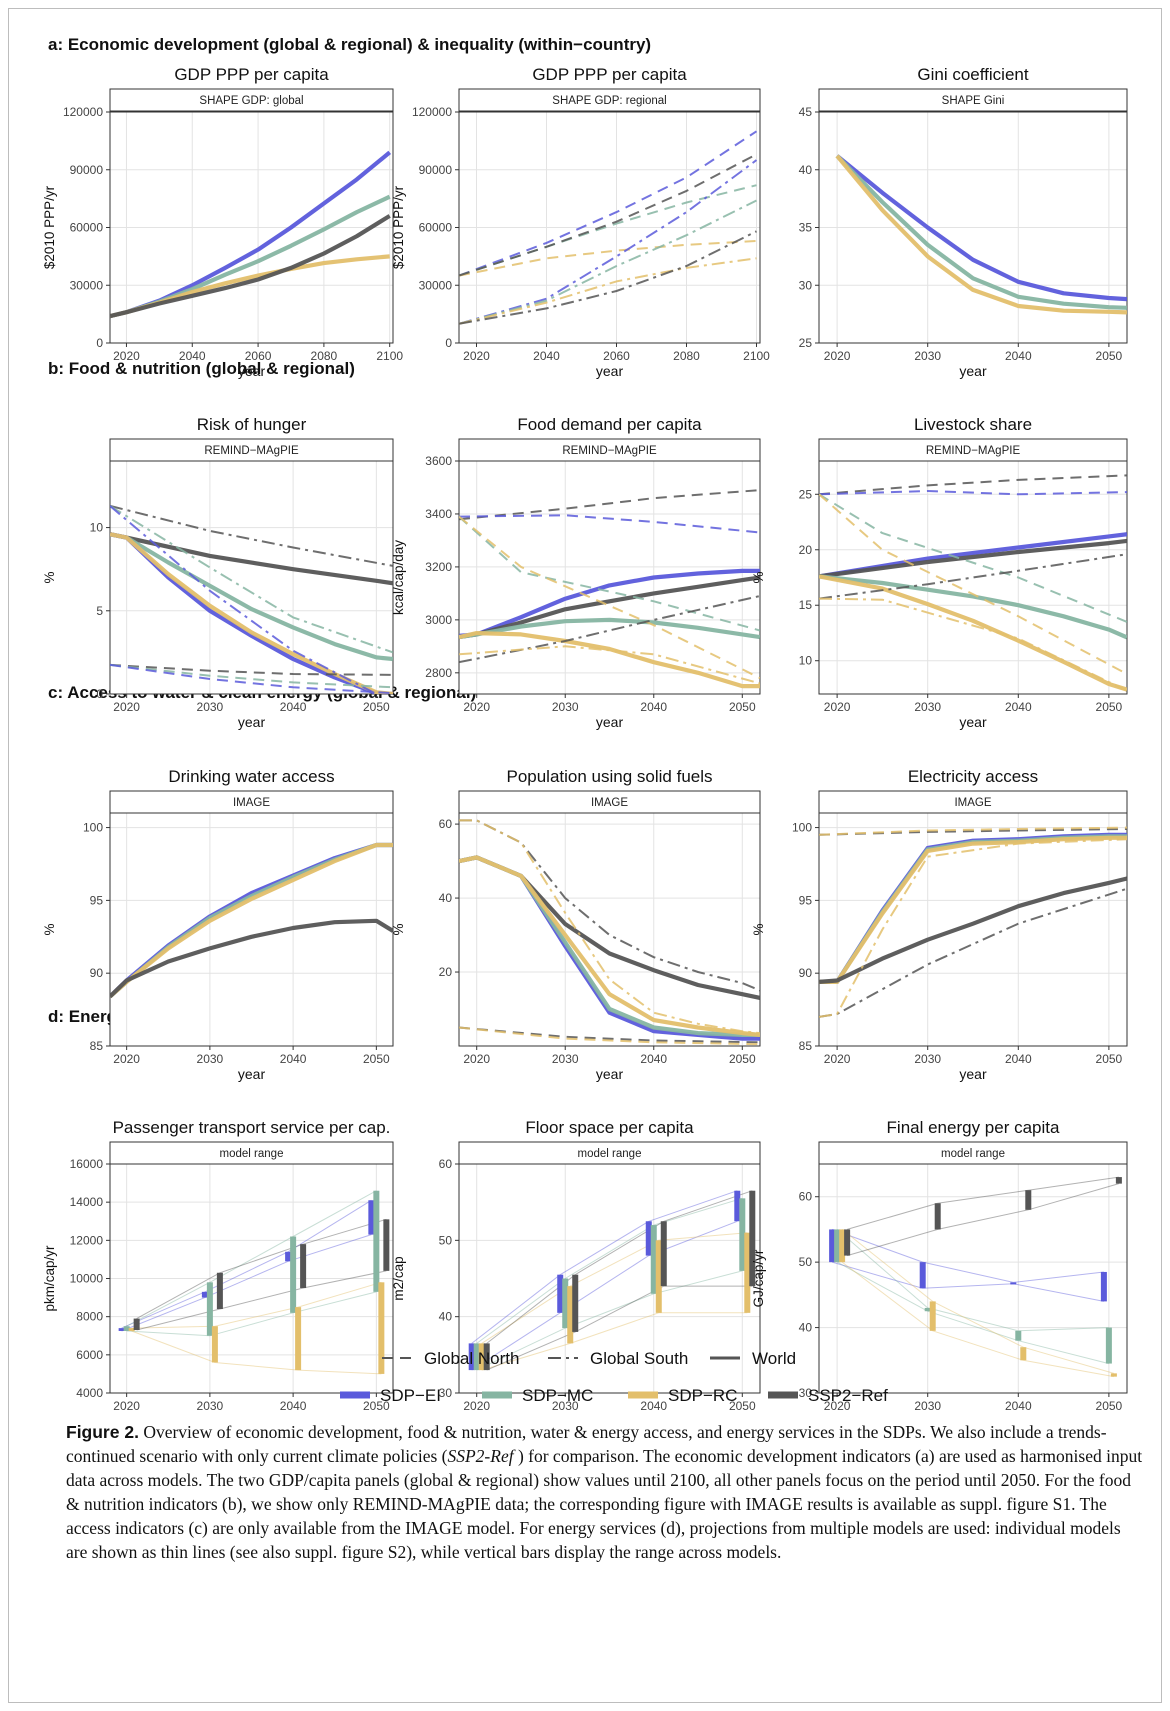 This screenshot has height=1711, width=1170. I want to click on y-axis-label: kcal/cap/day, so click(398, 577).